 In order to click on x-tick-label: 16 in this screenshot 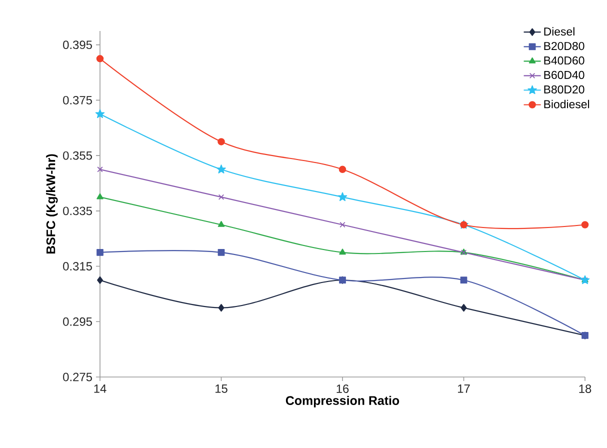, I will do `click(342, 388)`.